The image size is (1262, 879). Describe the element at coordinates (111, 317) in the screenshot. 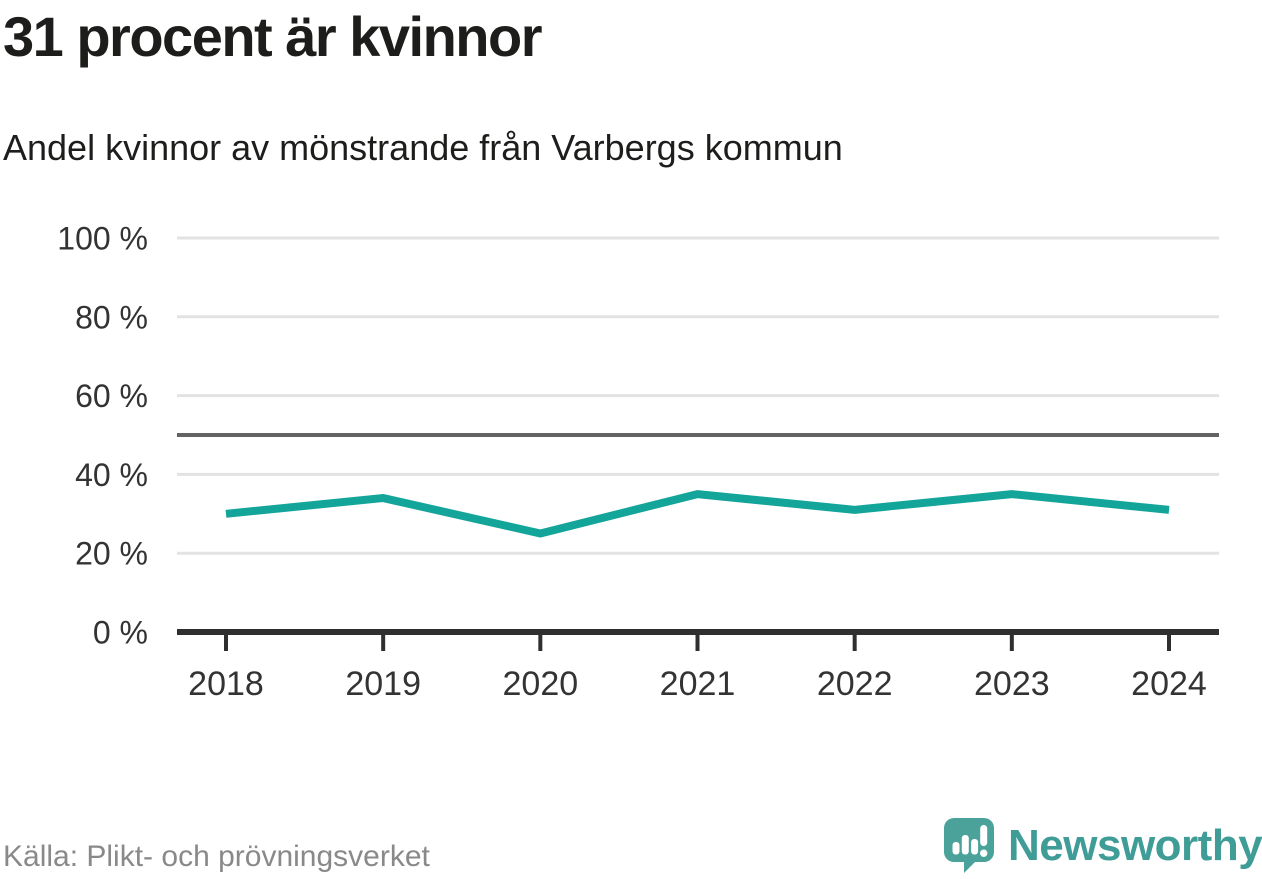

I see `y-tick-label: 80 %` at that location.